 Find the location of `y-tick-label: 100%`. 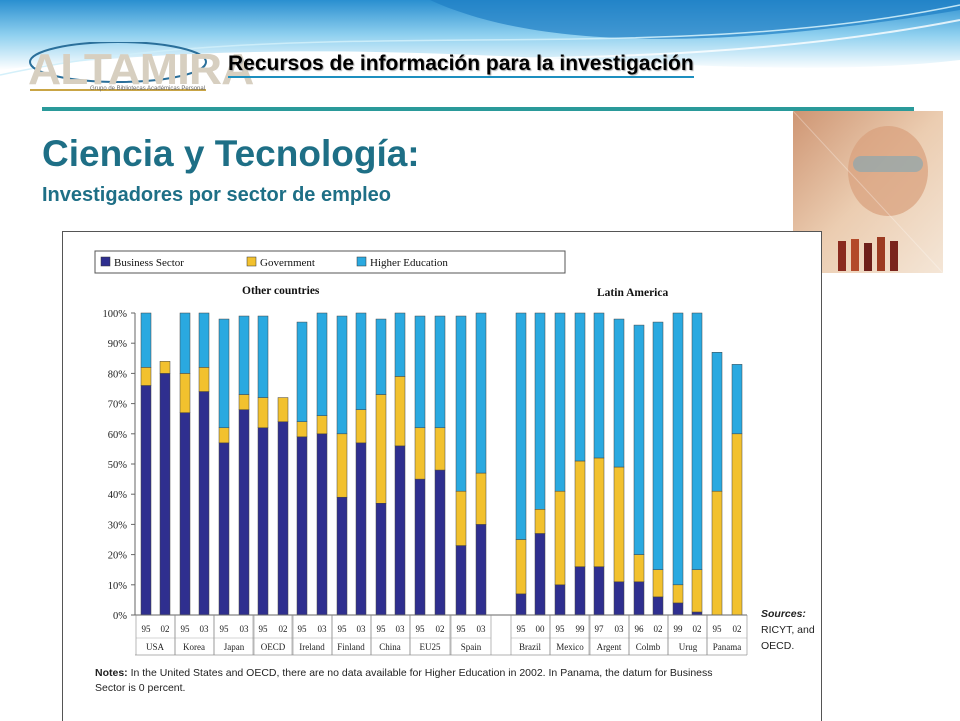

y-tick-label: 100% is located at coordinates (115, 314).